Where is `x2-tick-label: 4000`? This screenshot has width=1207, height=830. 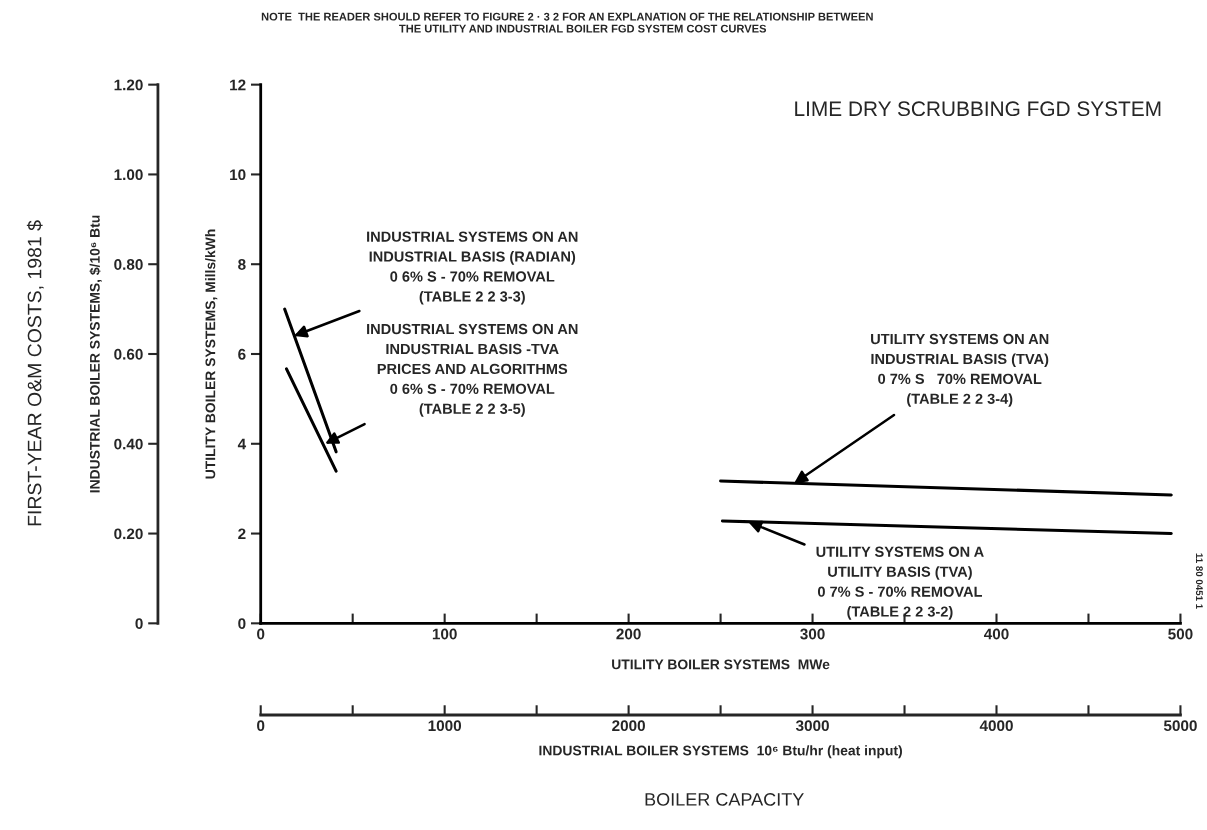 x2-tick-label: 4000 is located at coordinates (996, 726).